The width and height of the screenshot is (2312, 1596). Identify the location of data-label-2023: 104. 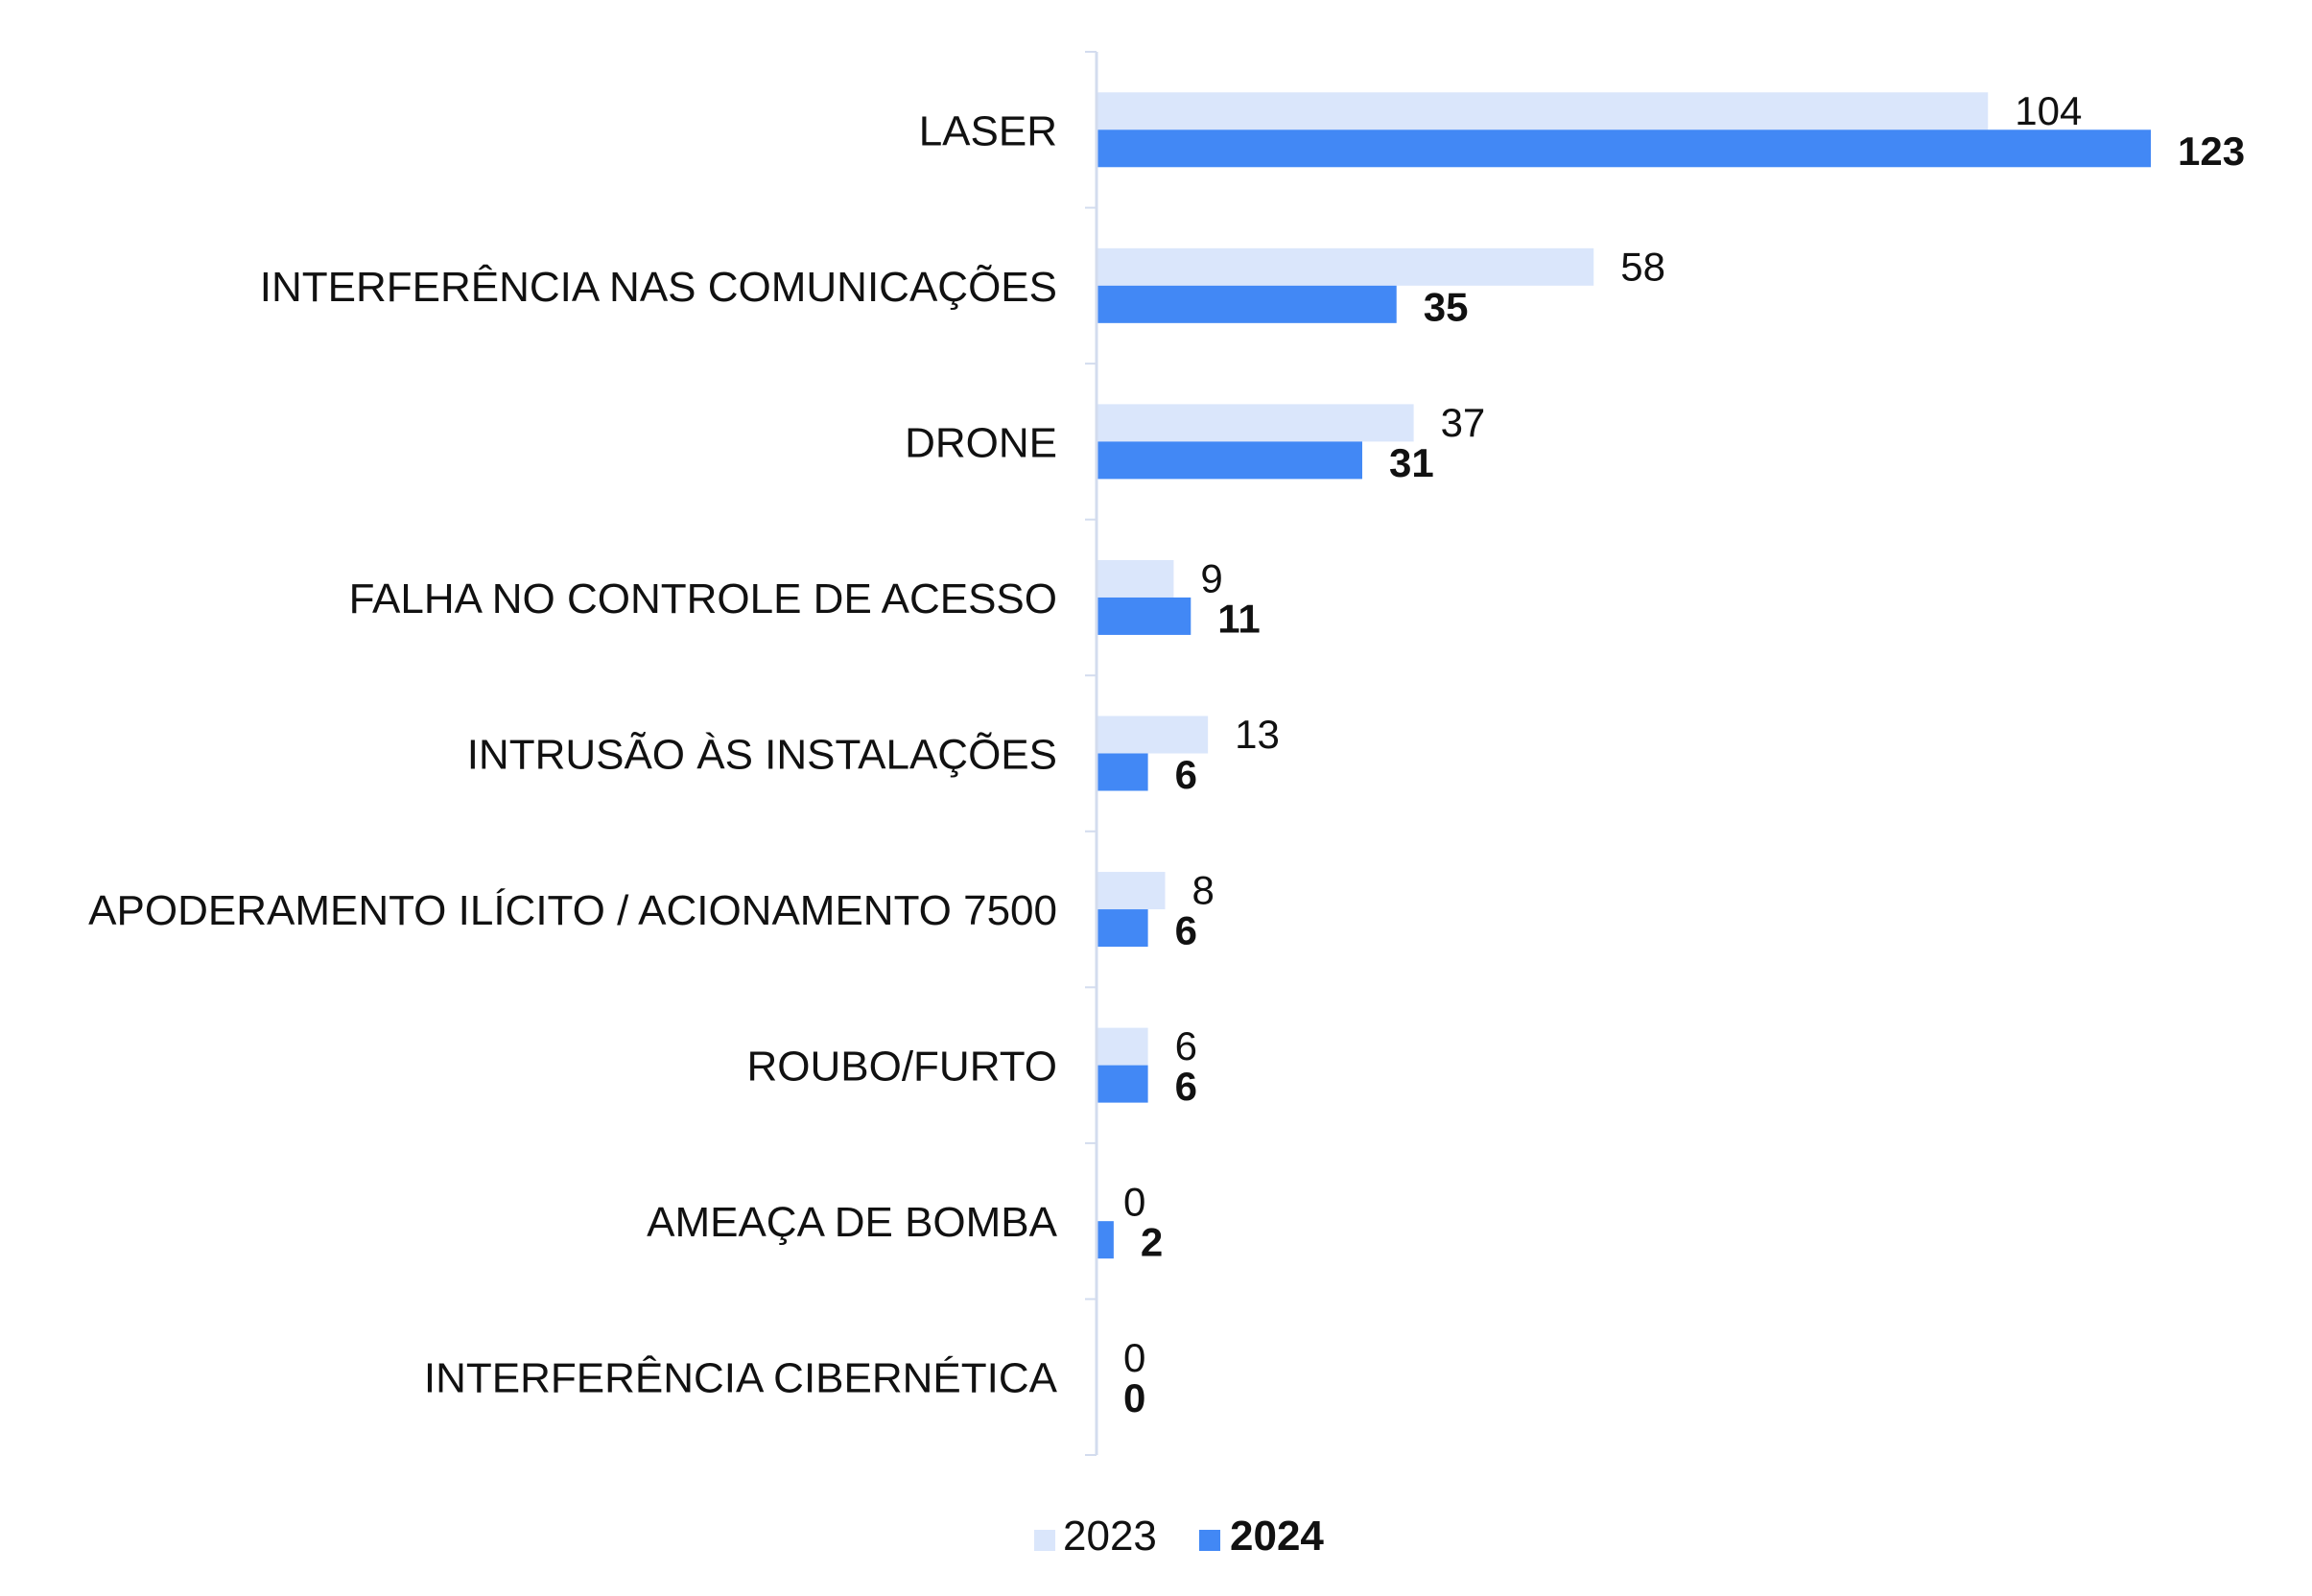
(2048, 110).